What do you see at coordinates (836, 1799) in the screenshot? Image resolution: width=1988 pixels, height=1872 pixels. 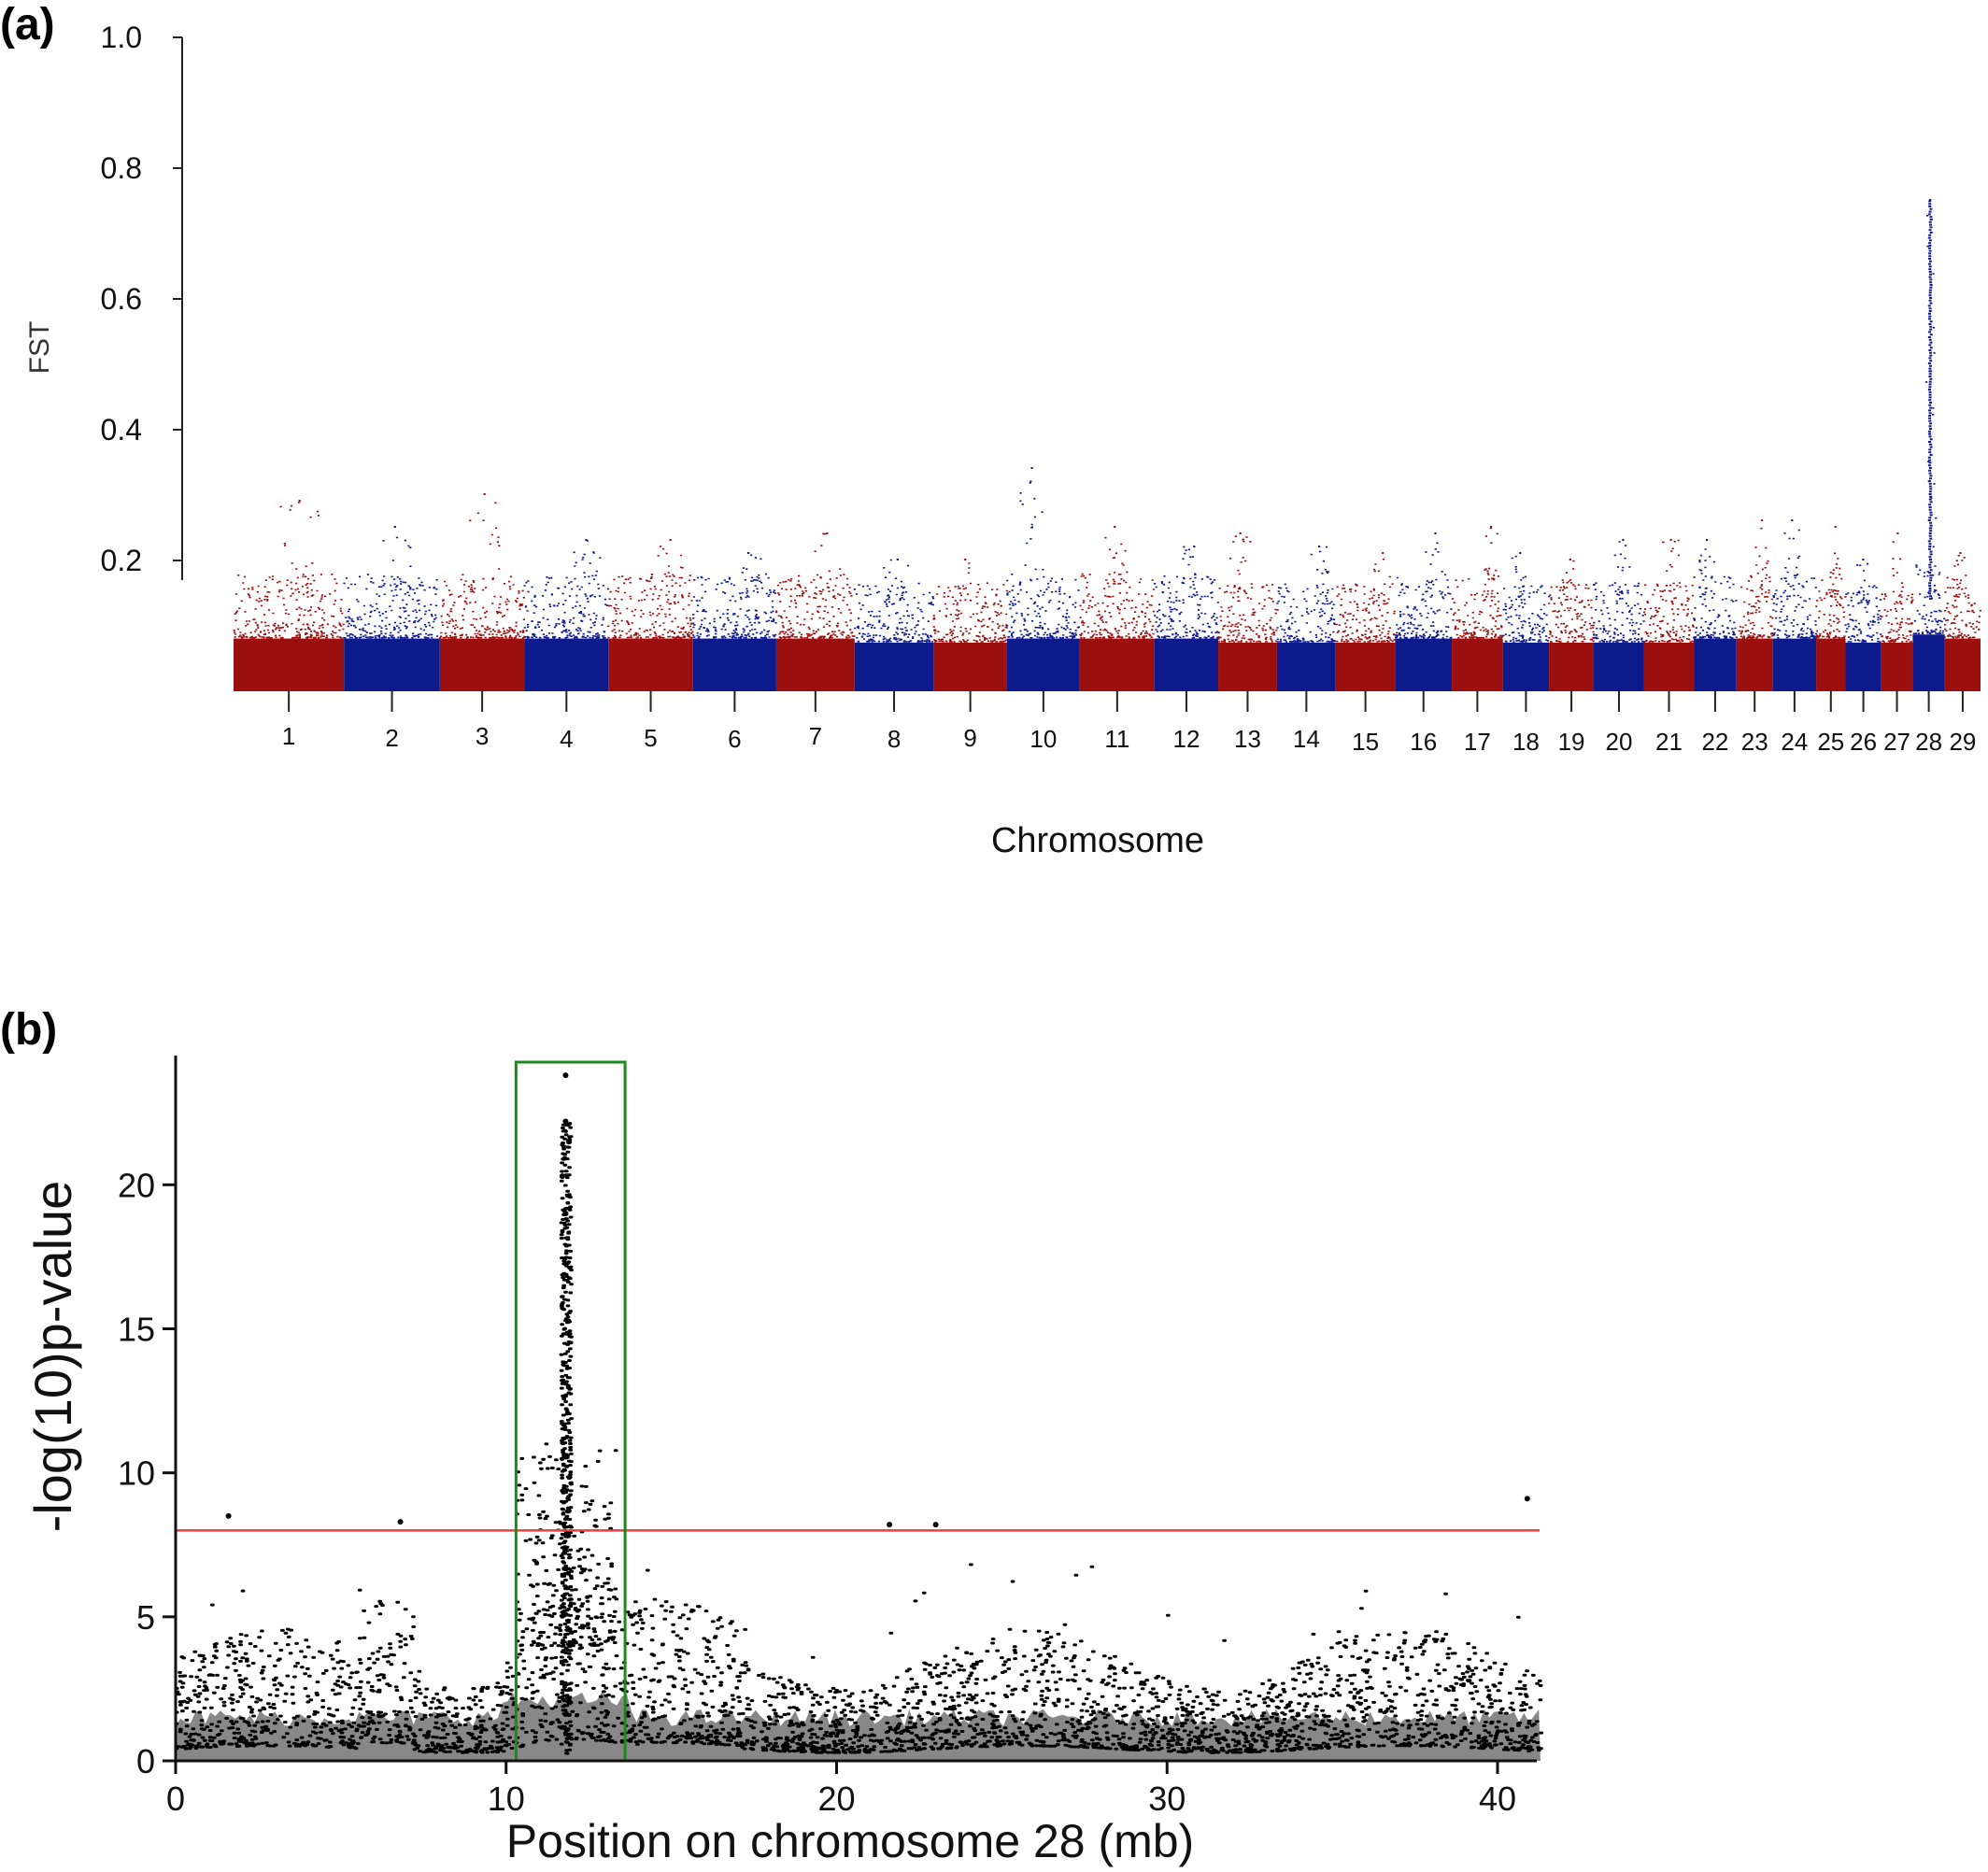 I see `panel-b-x-tick-label: 20` at bounding box center [836, 1799].